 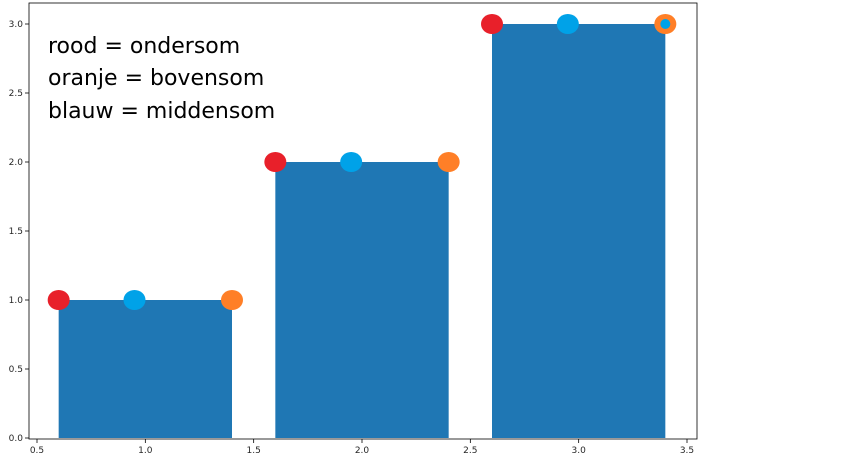 I want to click on y-tick-label: 0.5, so click(x=16, y=370).